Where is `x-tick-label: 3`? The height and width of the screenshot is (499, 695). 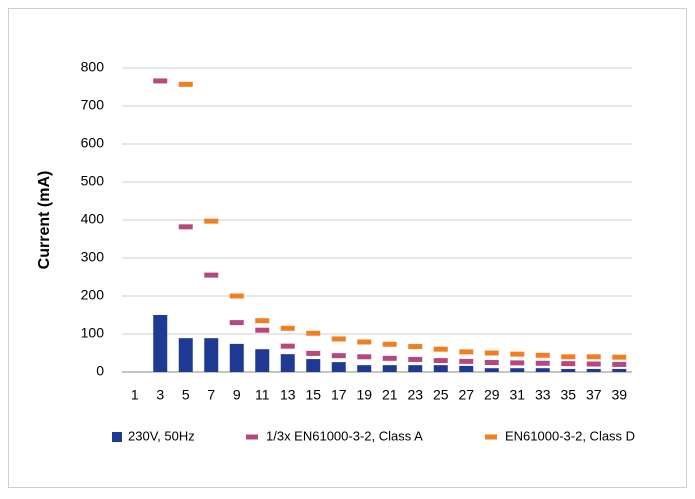 x-tick-label: 3 is located at coordinates (160, 395).